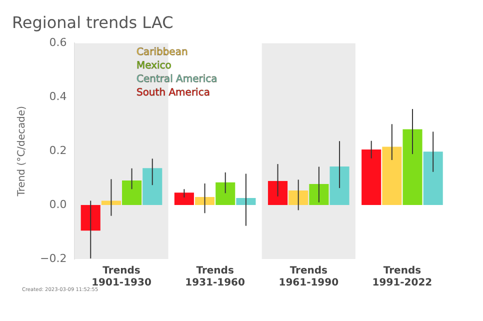  What do you see at coordinates (177, 79) in the screenshot?
I see `text: Central America` at bounding box center [177, 79].